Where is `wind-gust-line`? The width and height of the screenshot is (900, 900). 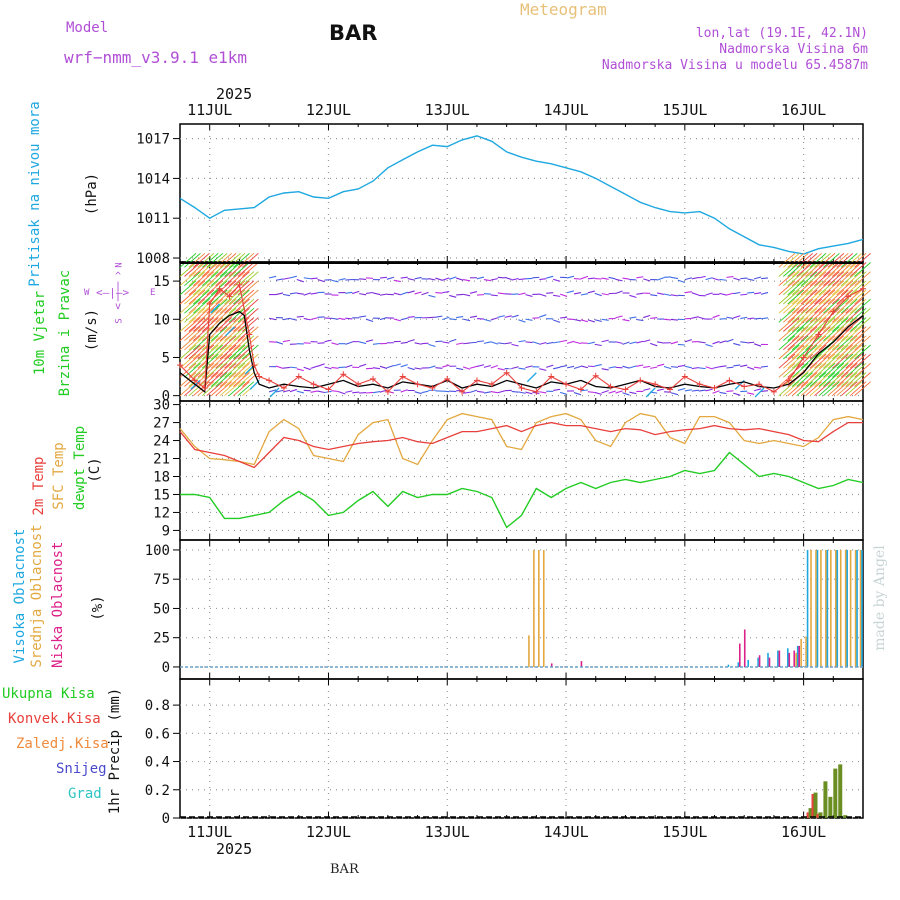
wind-gust-line is located at coordinates (521, 338).